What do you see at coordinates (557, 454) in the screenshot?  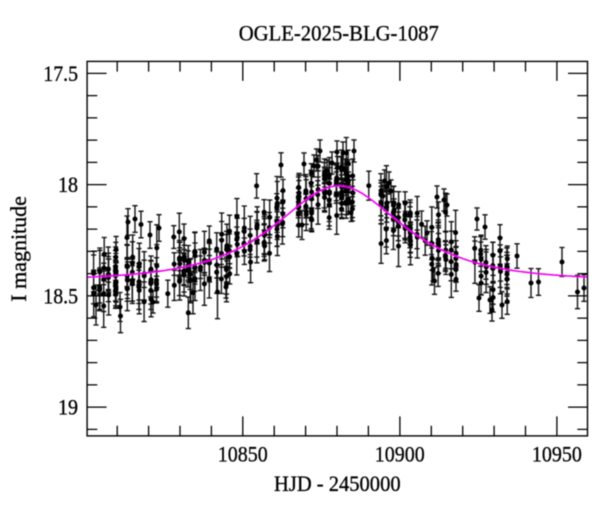 I see `svg-text: 10950` at bounding box center [557, 454].